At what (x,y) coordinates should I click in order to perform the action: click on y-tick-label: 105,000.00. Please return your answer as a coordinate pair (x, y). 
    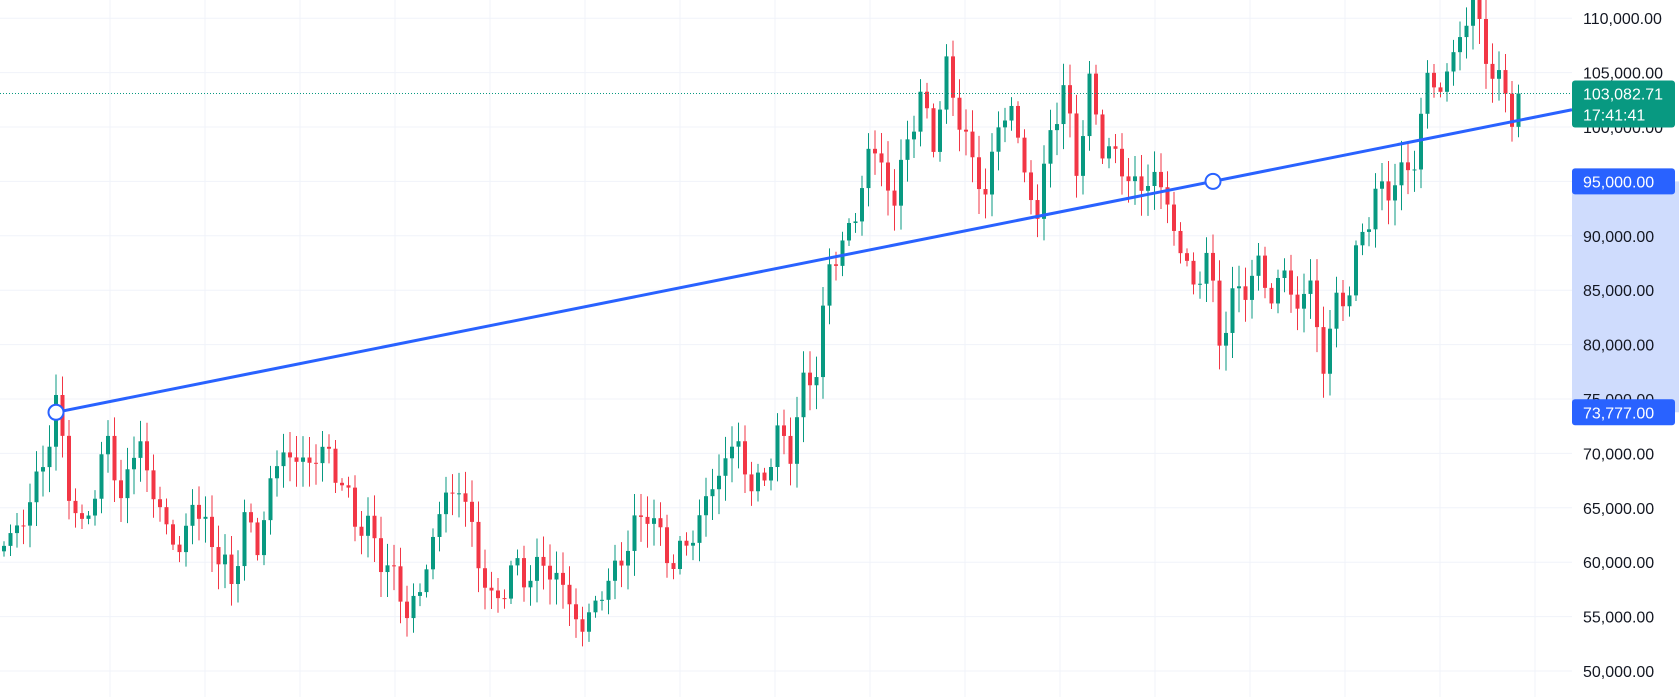
    Looking at the image, I should click on (1623, 74).